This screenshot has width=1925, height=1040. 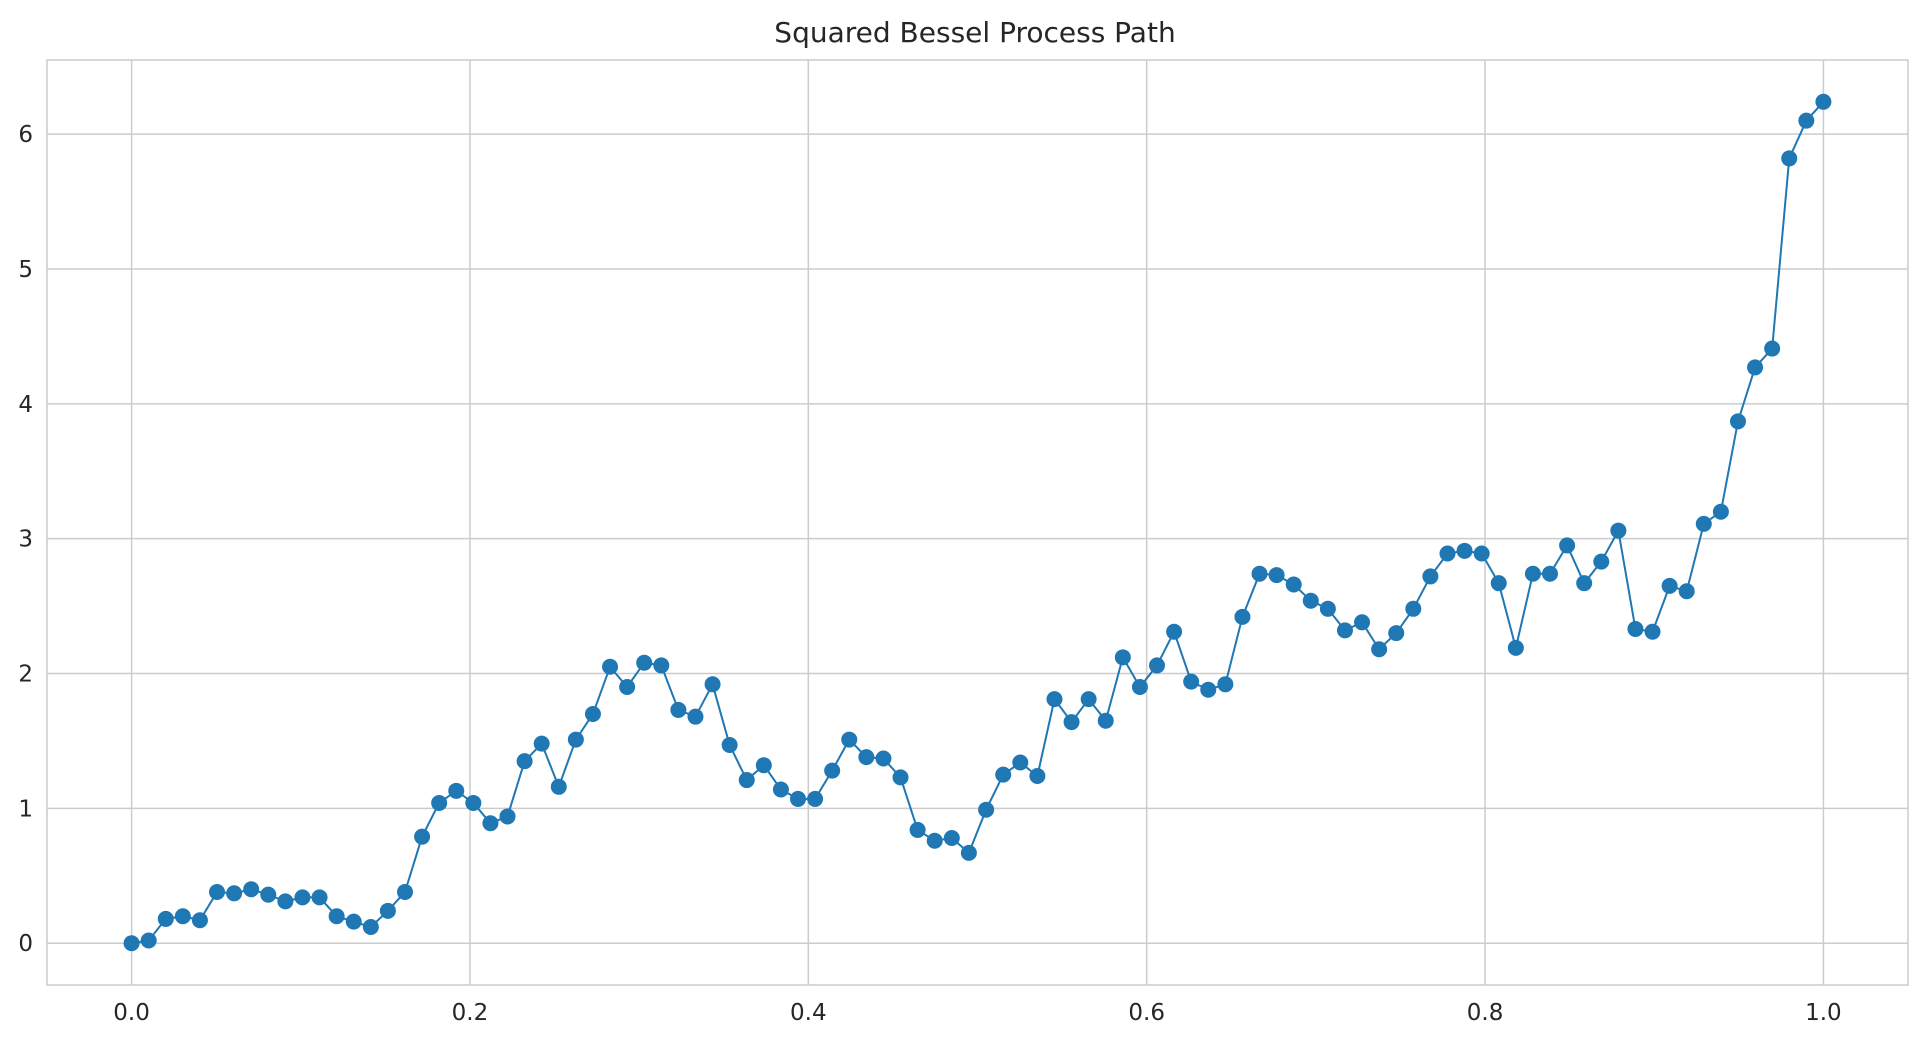 I want to click on x-tick-label: 0.4, so click(x=808, y=1013).